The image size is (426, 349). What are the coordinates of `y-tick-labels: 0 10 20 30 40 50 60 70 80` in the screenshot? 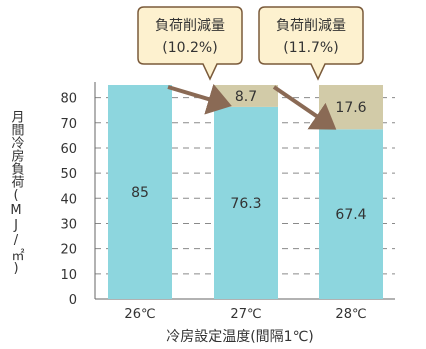 It's located at (68, 200).